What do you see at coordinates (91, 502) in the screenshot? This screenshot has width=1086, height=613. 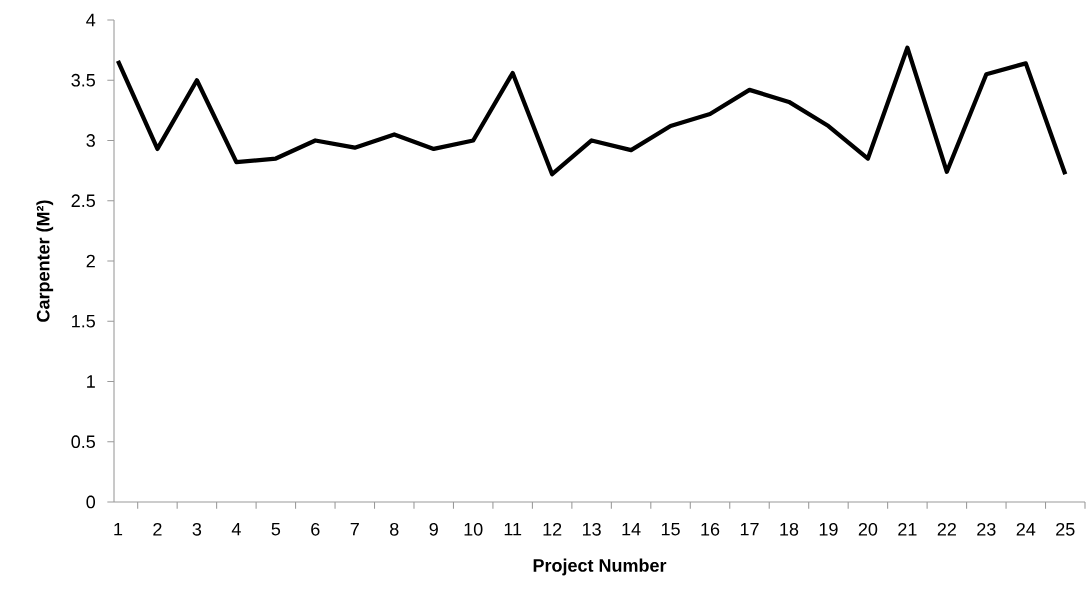 I see `y-tick-label: 0` at bounding box center [91, 502].